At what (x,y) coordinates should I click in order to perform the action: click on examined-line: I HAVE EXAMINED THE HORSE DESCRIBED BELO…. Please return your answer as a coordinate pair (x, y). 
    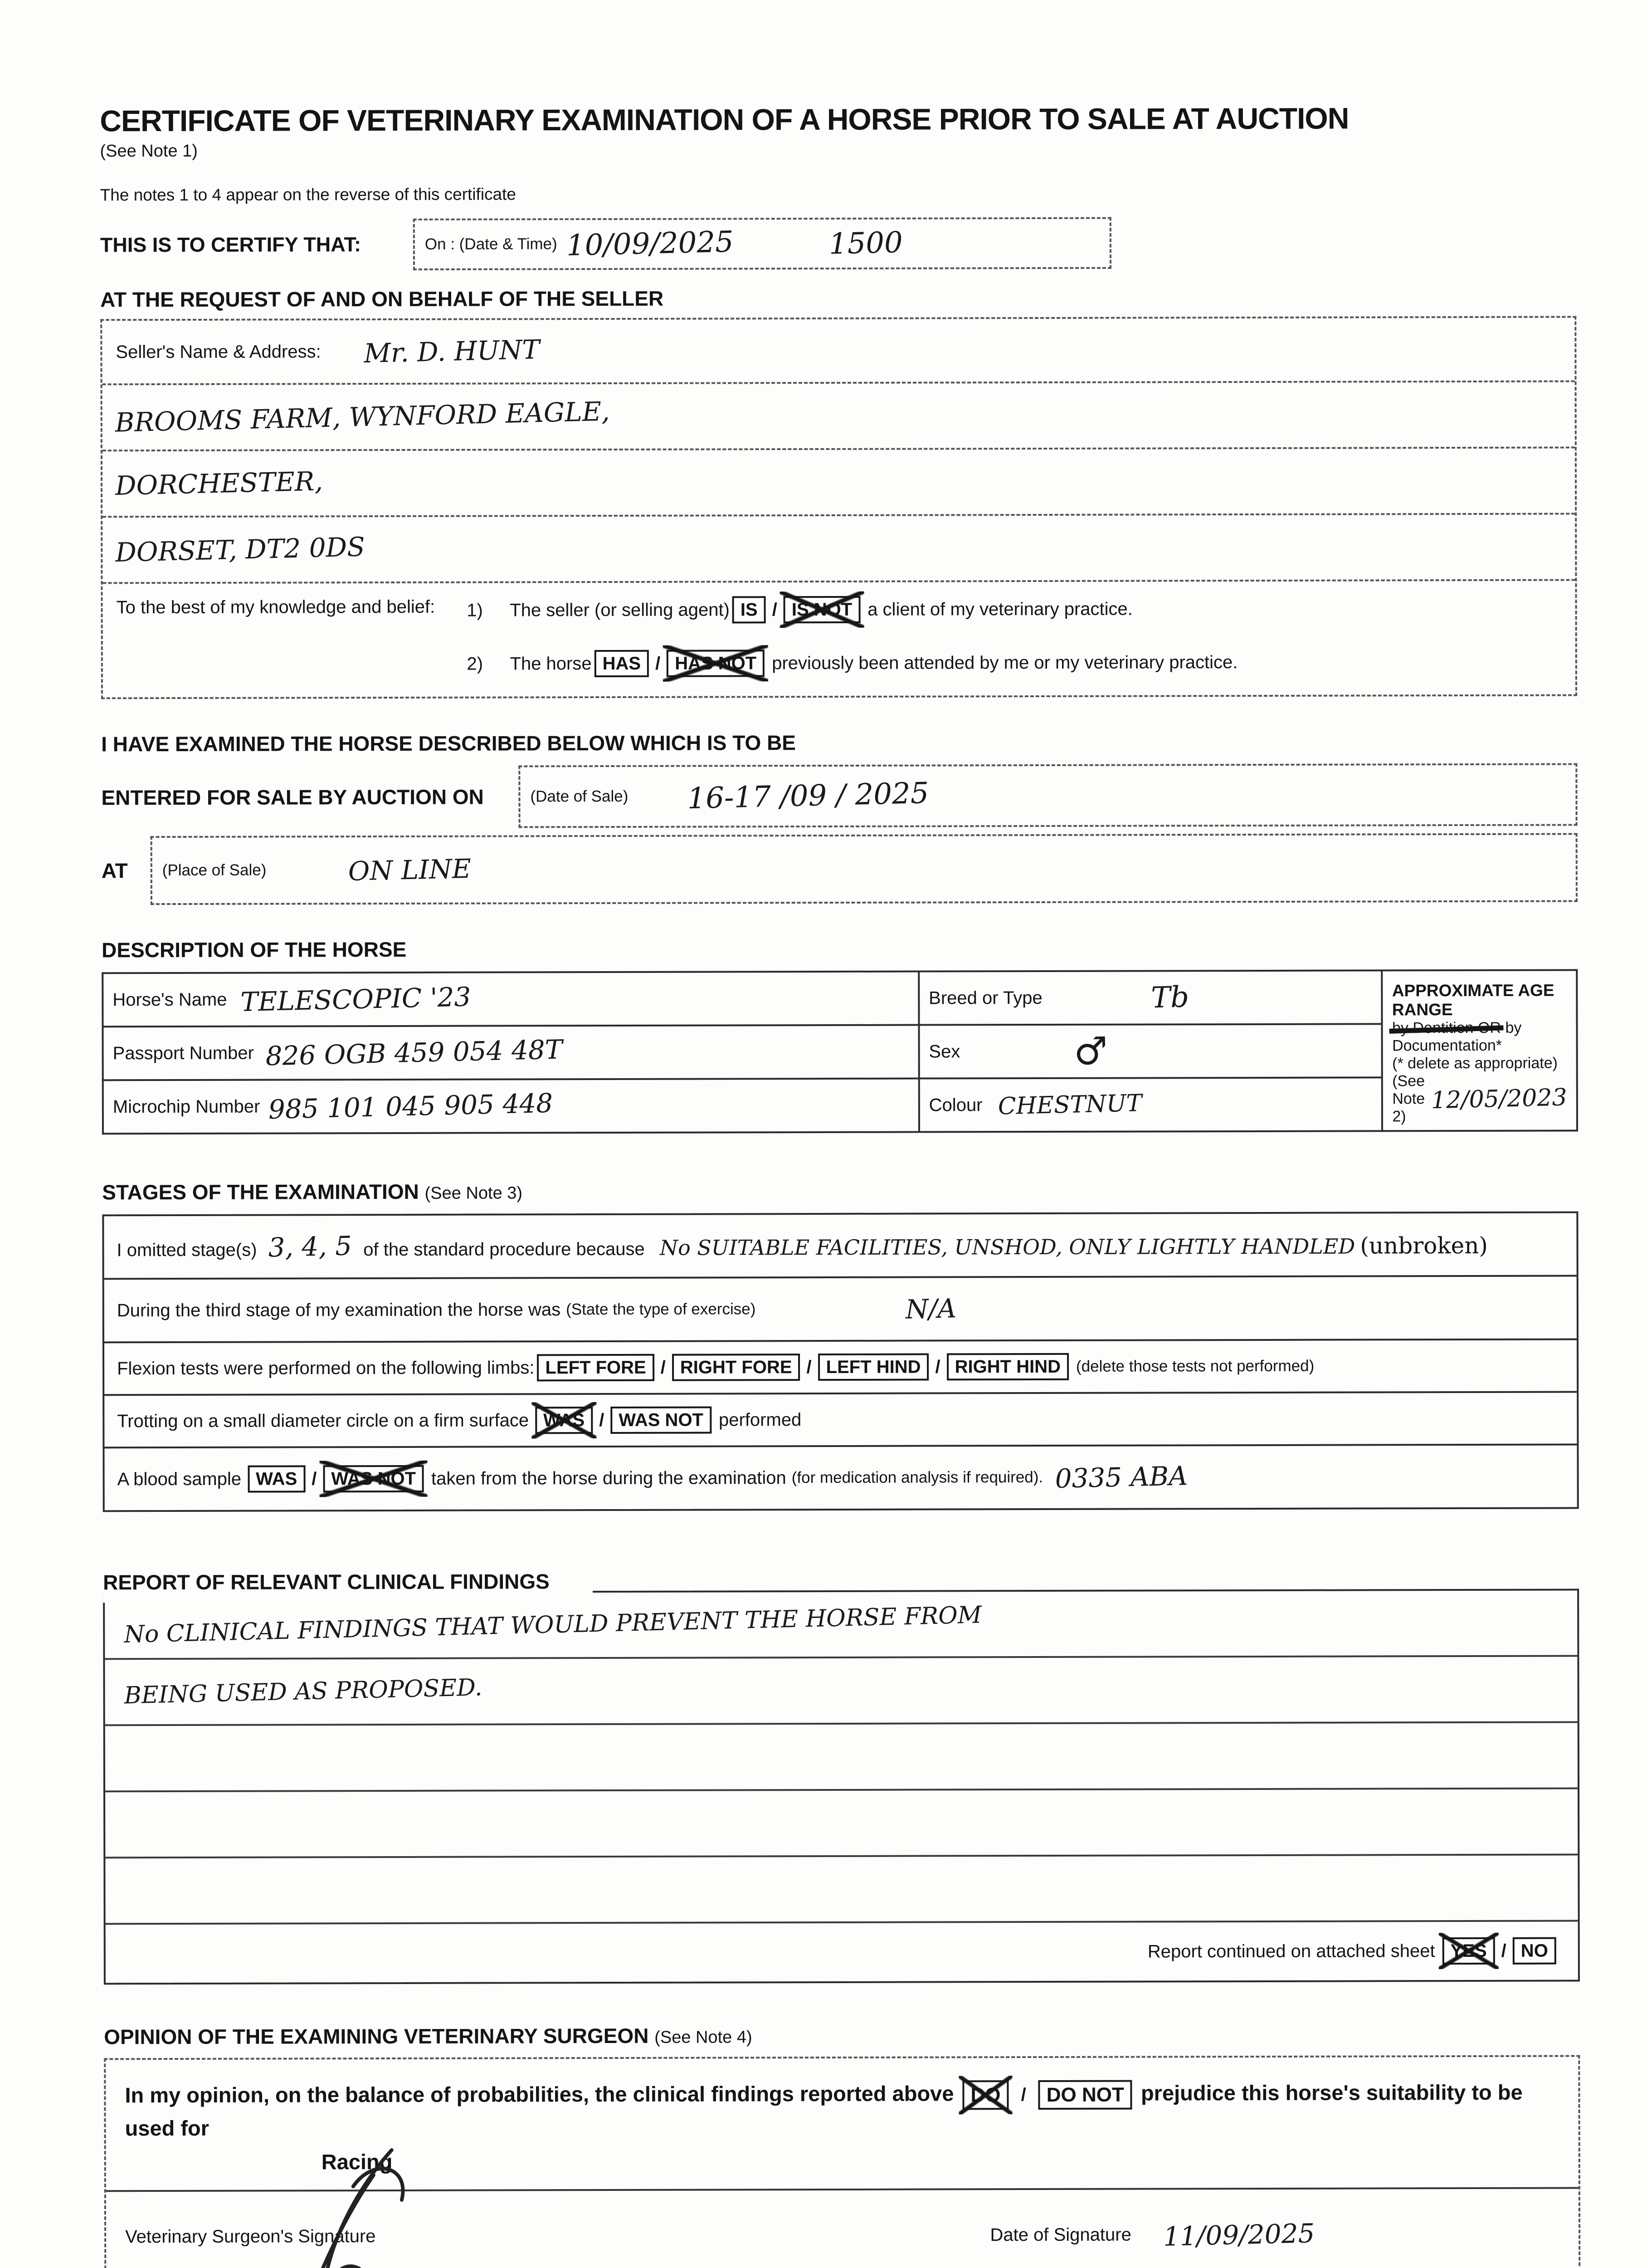
    Looking at the image, I should click on (448, 744).